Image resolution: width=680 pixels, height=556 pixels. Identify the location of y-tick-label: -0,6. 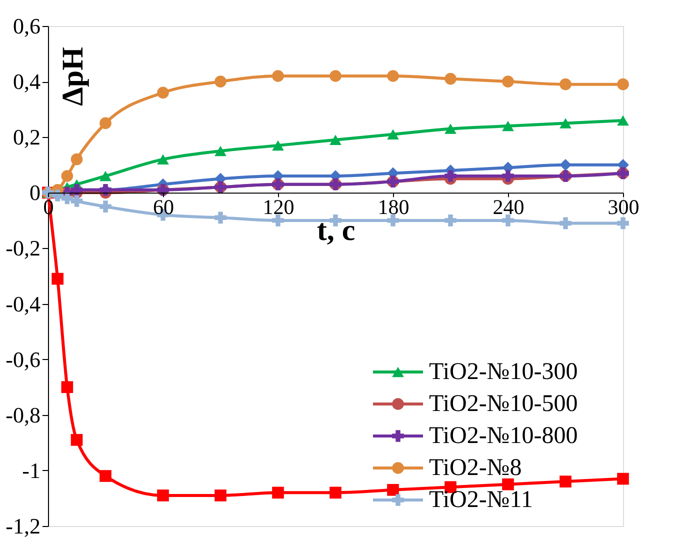
(23, 359).